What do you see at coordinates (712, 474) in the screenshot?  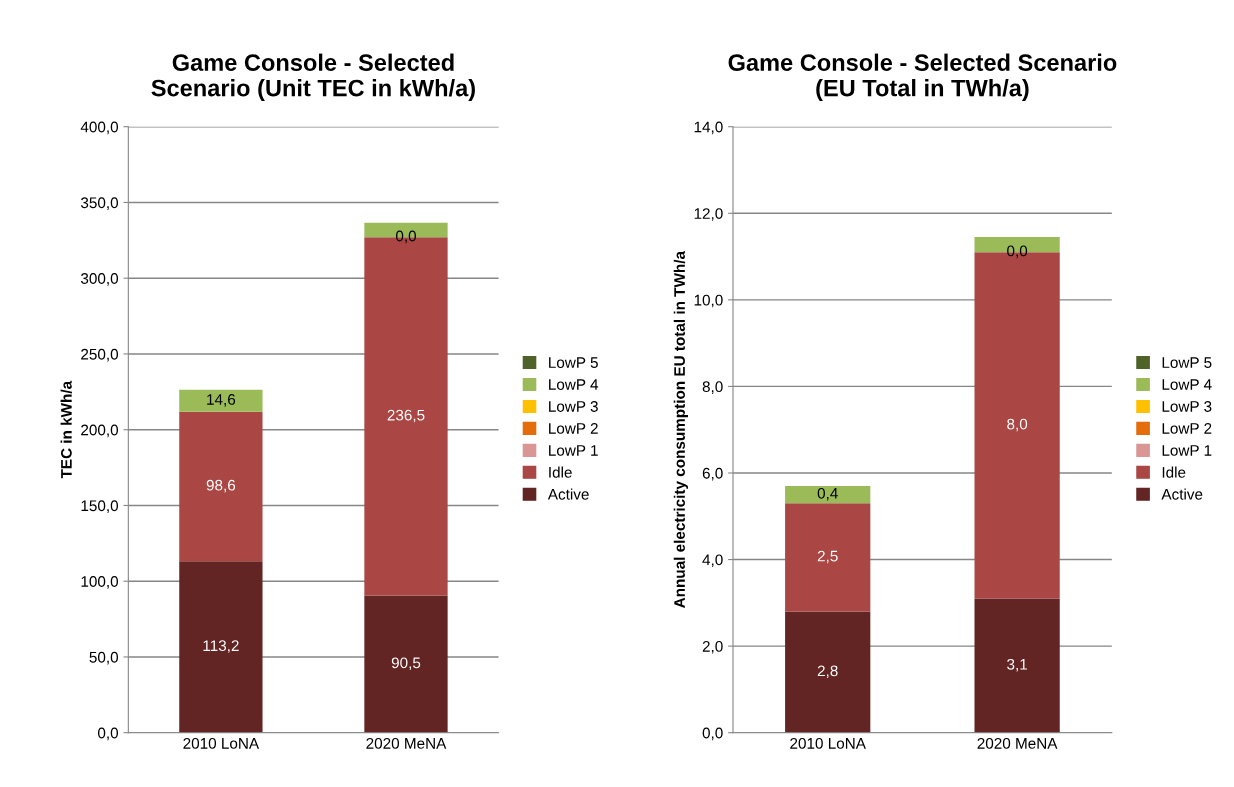 I see `y-tick-label: 6,0` at bounding box center [712, 474].